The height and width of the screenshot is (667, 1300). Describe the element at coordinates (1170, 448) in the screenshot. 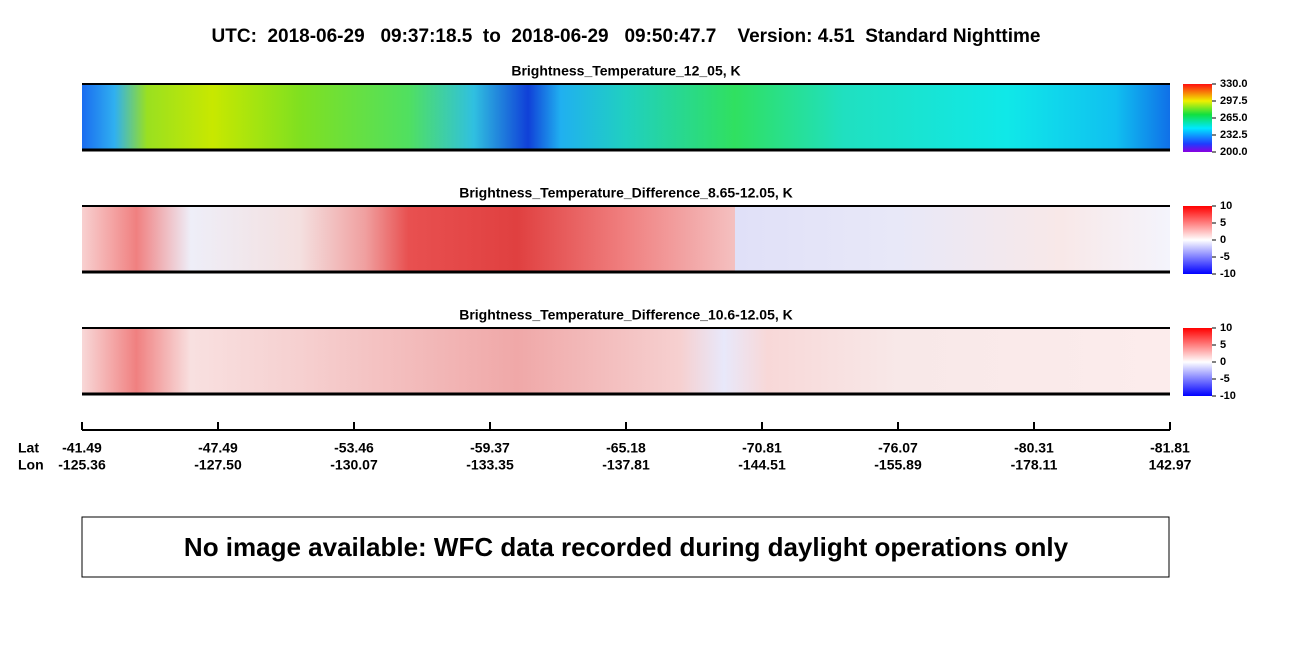

I see `lat-tick-label: -81.81` at that location.